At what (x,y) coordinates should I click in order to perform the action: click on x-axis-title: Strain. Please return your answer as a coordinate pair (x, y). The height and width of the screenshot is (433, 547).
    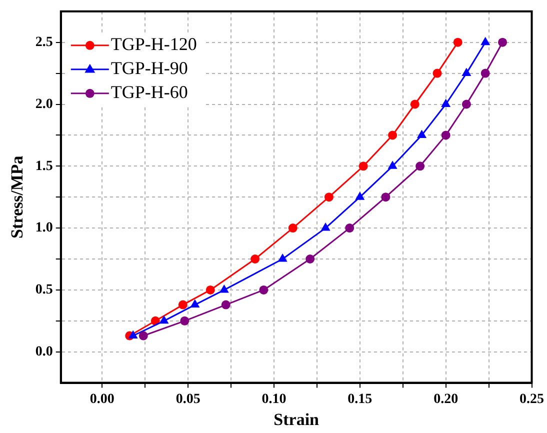
    Looking at the image, I should click on (297, 420).